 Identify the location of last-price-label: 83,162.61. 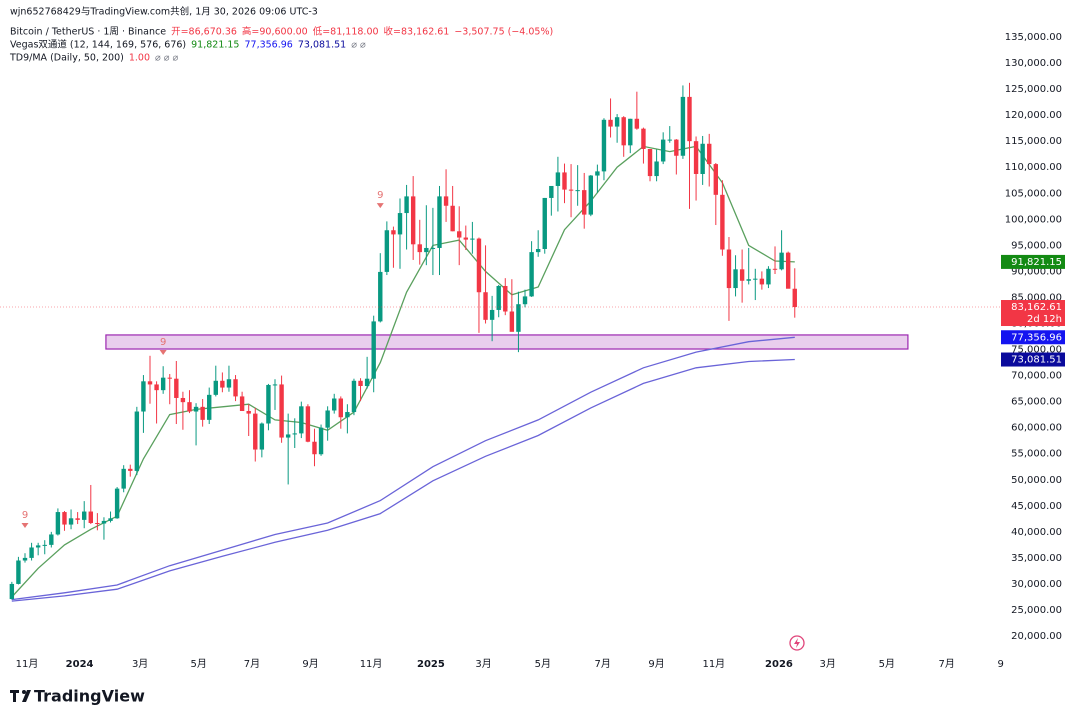
(1036, 307).